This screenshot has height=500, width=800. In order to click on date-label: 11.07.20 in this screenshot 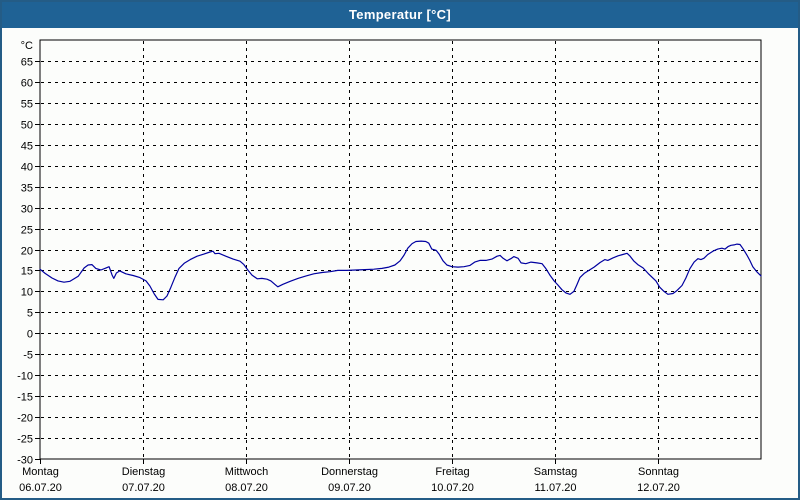, I will do `click(555, 488)`.